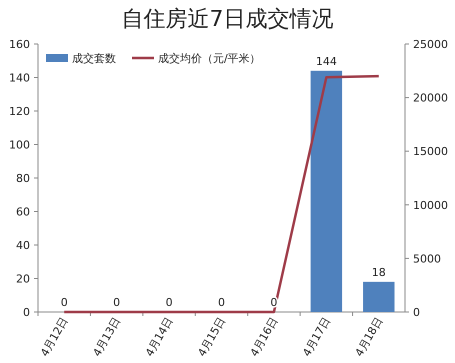  I want to click on y-tick-label: 120, so click(19, 111).